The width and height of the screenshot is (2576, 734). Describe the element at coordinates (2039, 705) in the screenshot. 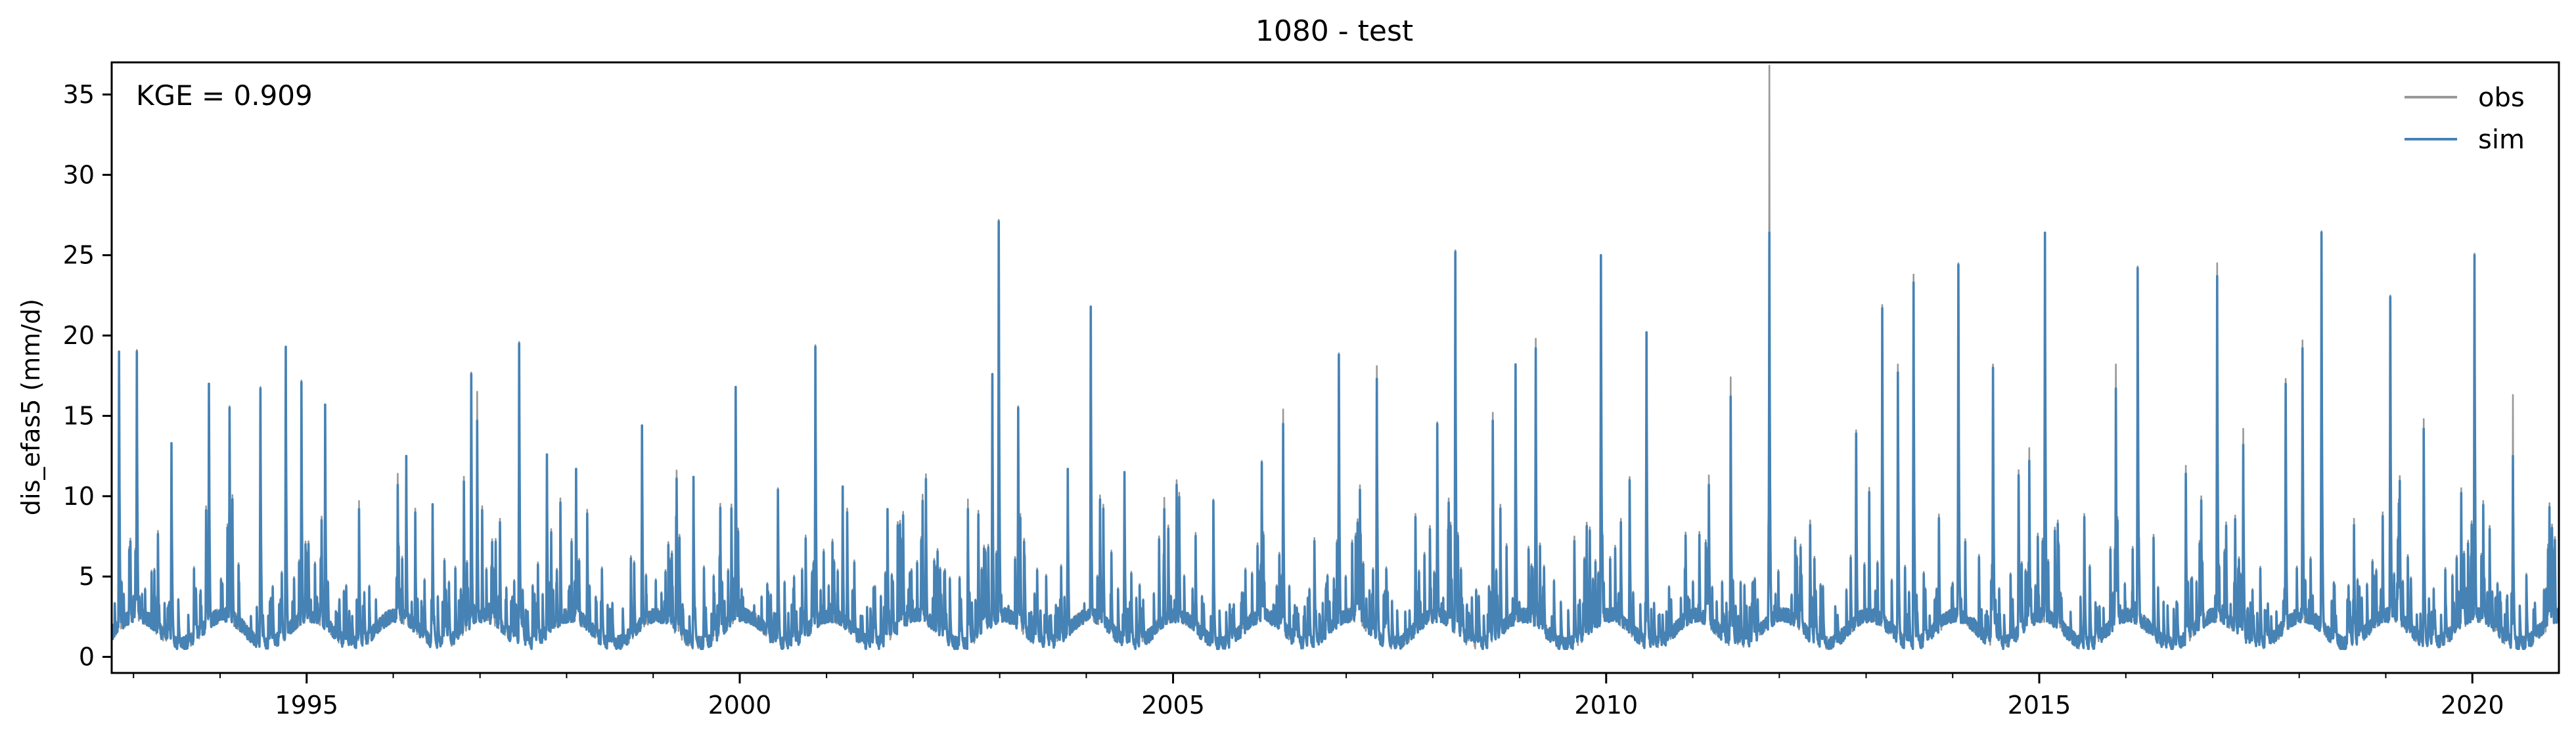

I see `x-tick-label: 2015` at that location.